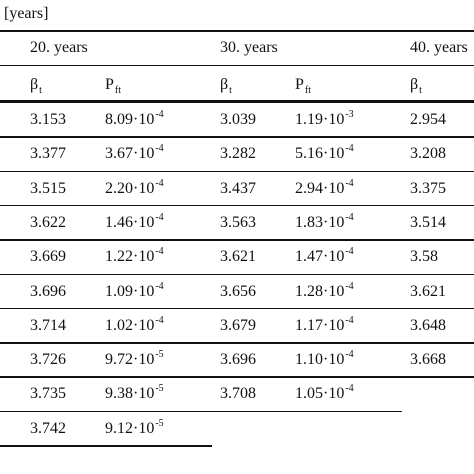  I want to click on mantissa: 1.05·10, so click(320, 394).